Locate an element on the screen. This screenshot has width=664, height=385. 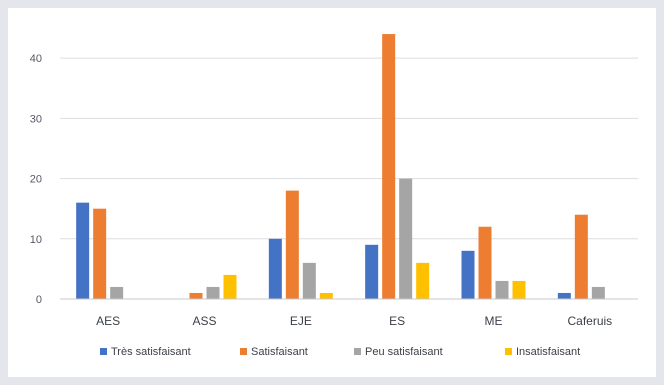
x-category-label: ME is located at coordinates (494, 321).